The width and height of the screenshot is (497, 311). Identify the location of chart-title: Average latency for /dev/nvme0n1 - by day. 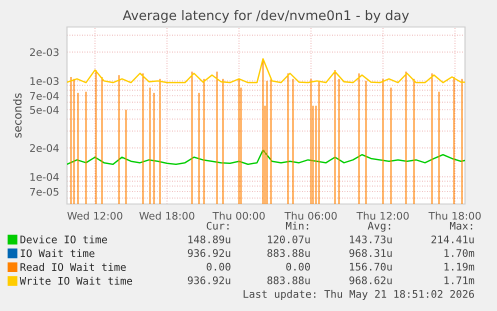
(265, 16).